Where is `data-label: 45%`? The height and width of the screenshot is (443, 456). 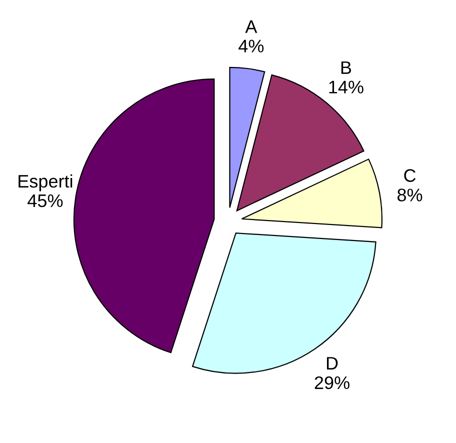 data-label: 45% is located at coordinates (45, 201).